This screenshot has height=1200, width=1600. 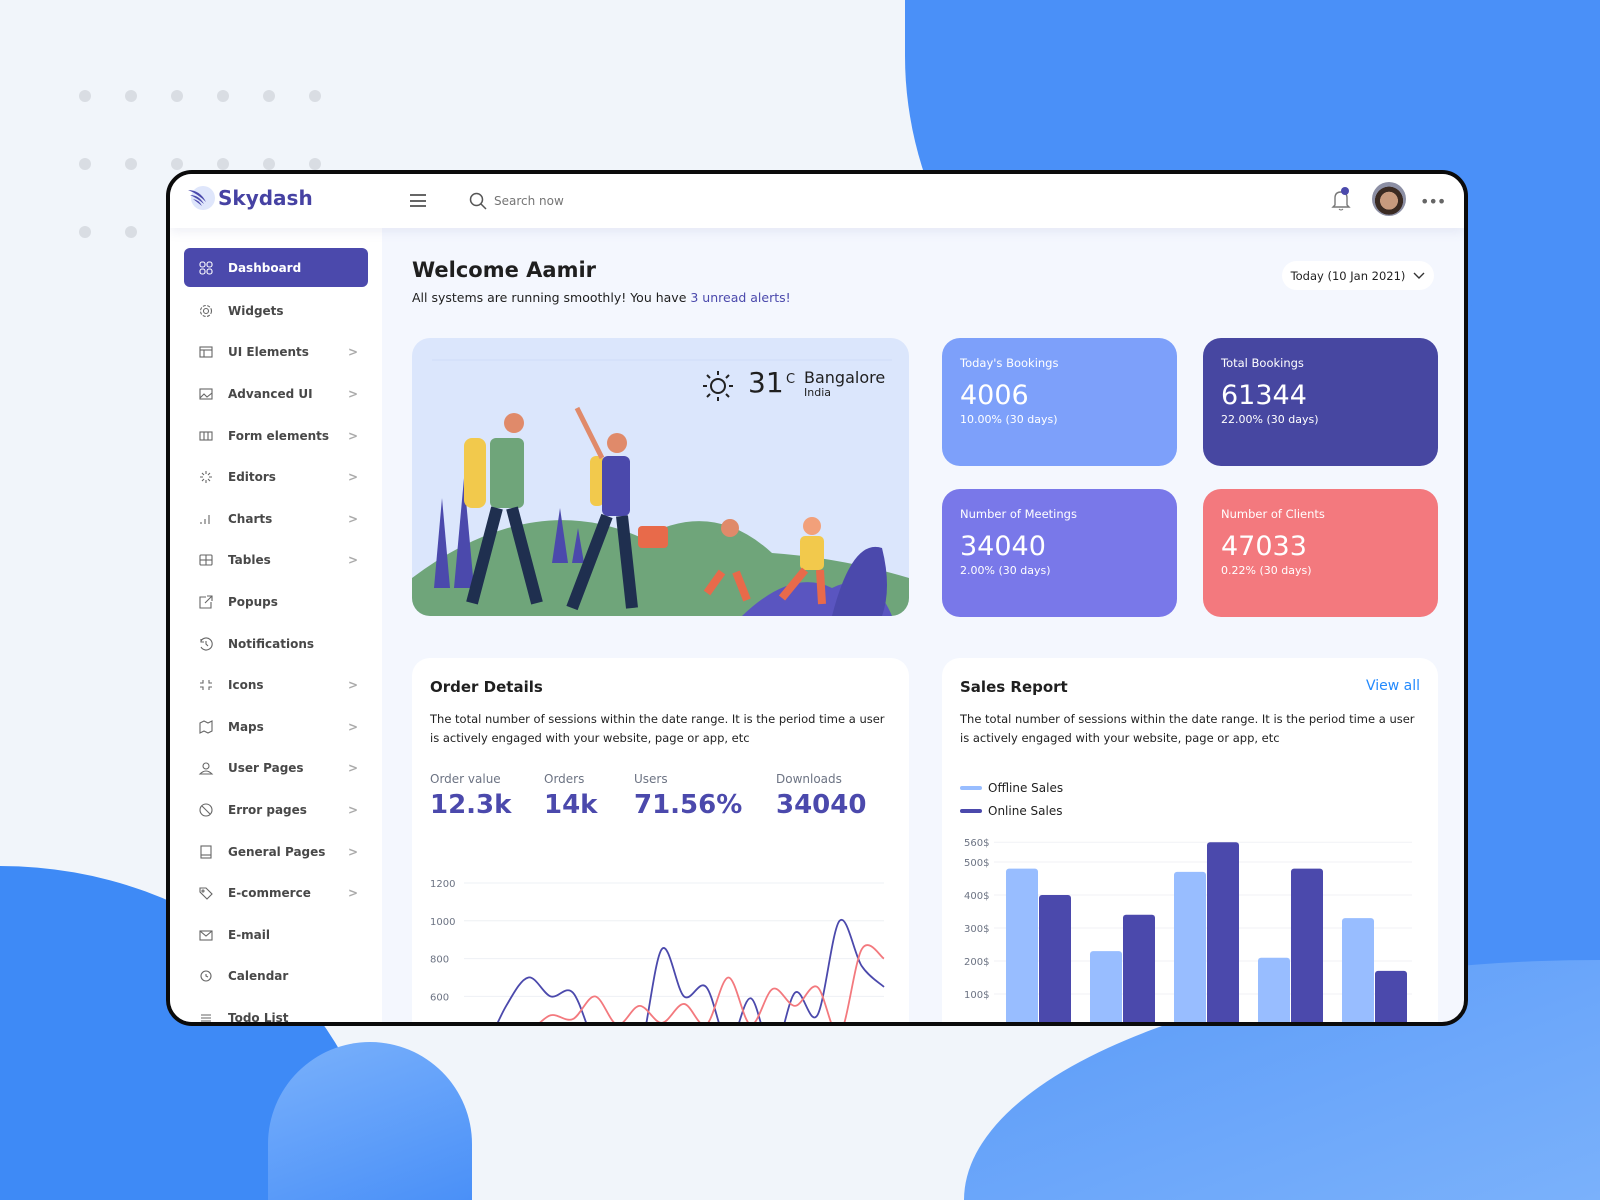 What do you see at coordinates (276, 477) in the screenshot?
I see `sidebar-item-editors: Editors >` at bounding box center [276, 477].